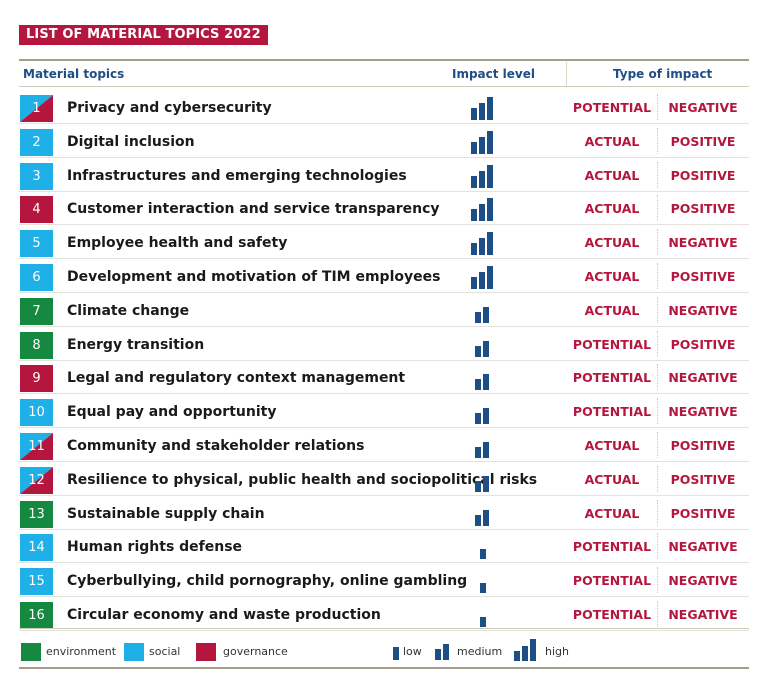  I want to click on environment-swatch, so click(31, 652).